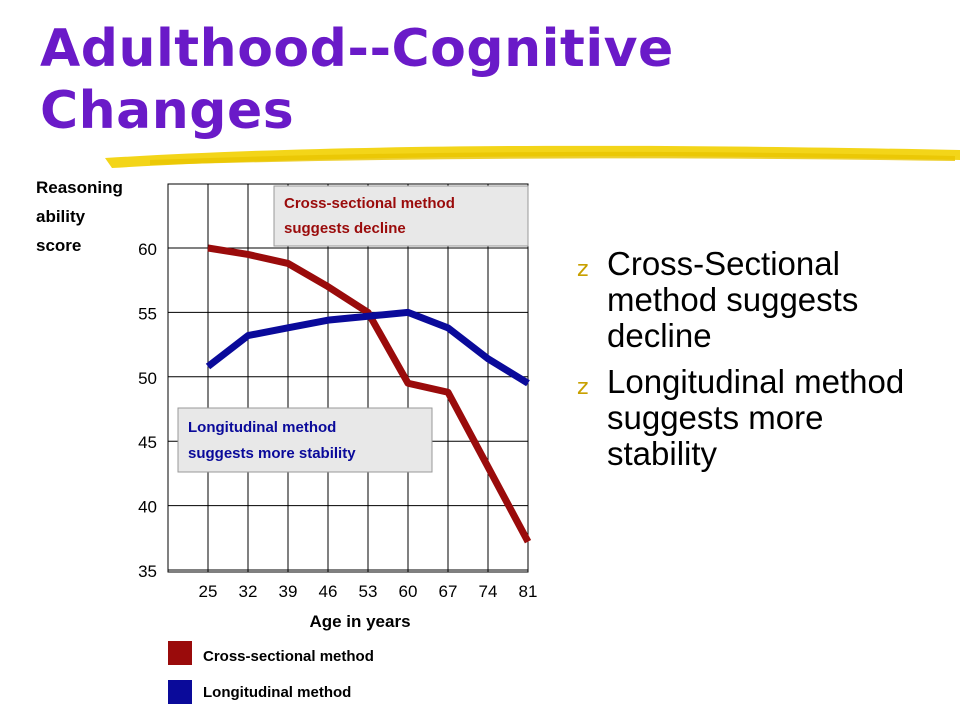  Describe the element at coordinates (410, 80) in the screenshot. I see `slide-title: Adulthood--Cognitive Changes` at that location.